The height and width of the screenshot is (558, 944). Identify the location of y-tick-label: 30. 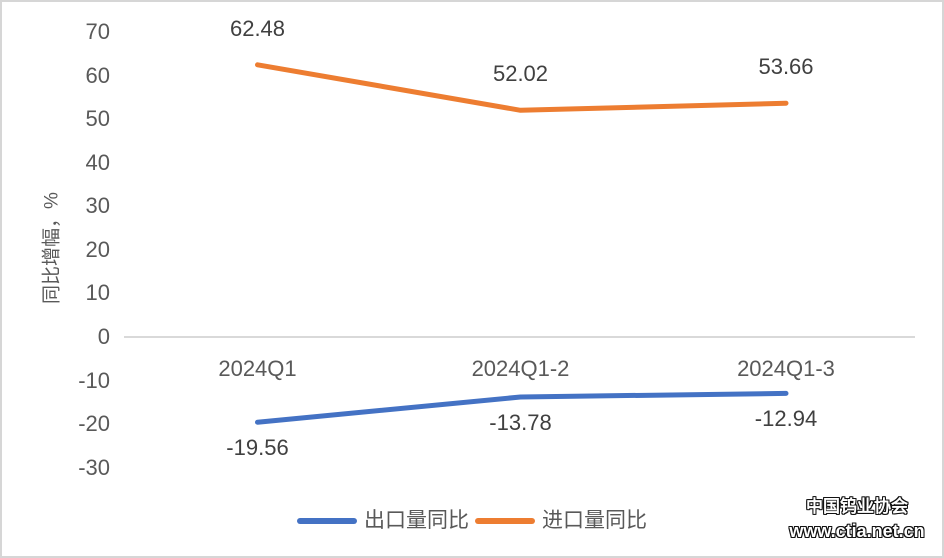
(97, 206).